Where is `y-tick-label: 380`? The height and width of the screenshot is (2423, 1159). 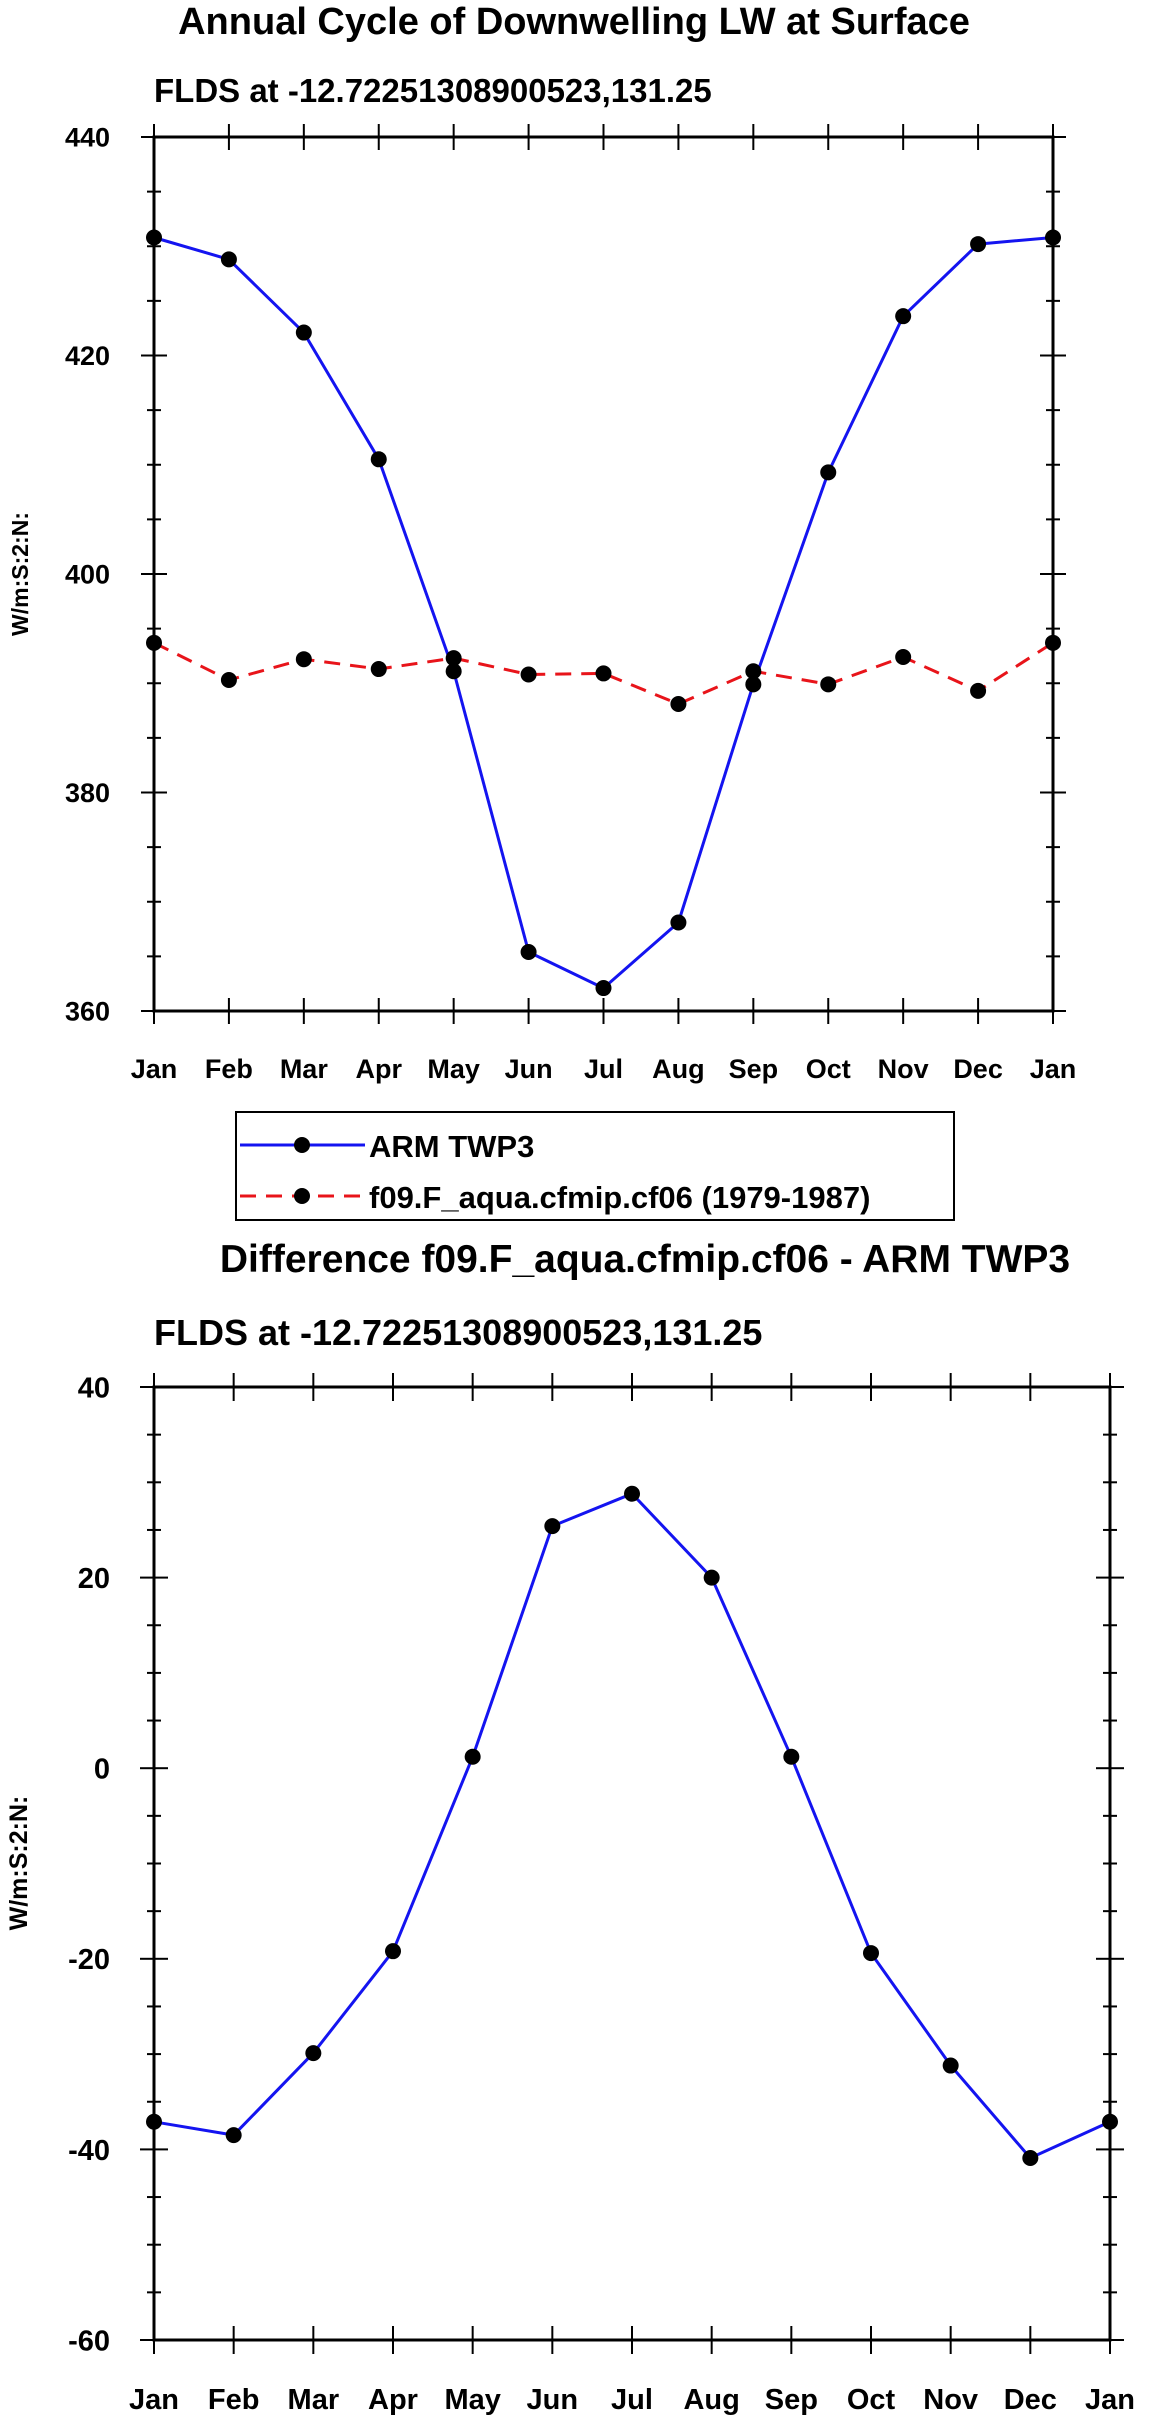 y-tick-label: 380 is located at coordinates (87, 793).